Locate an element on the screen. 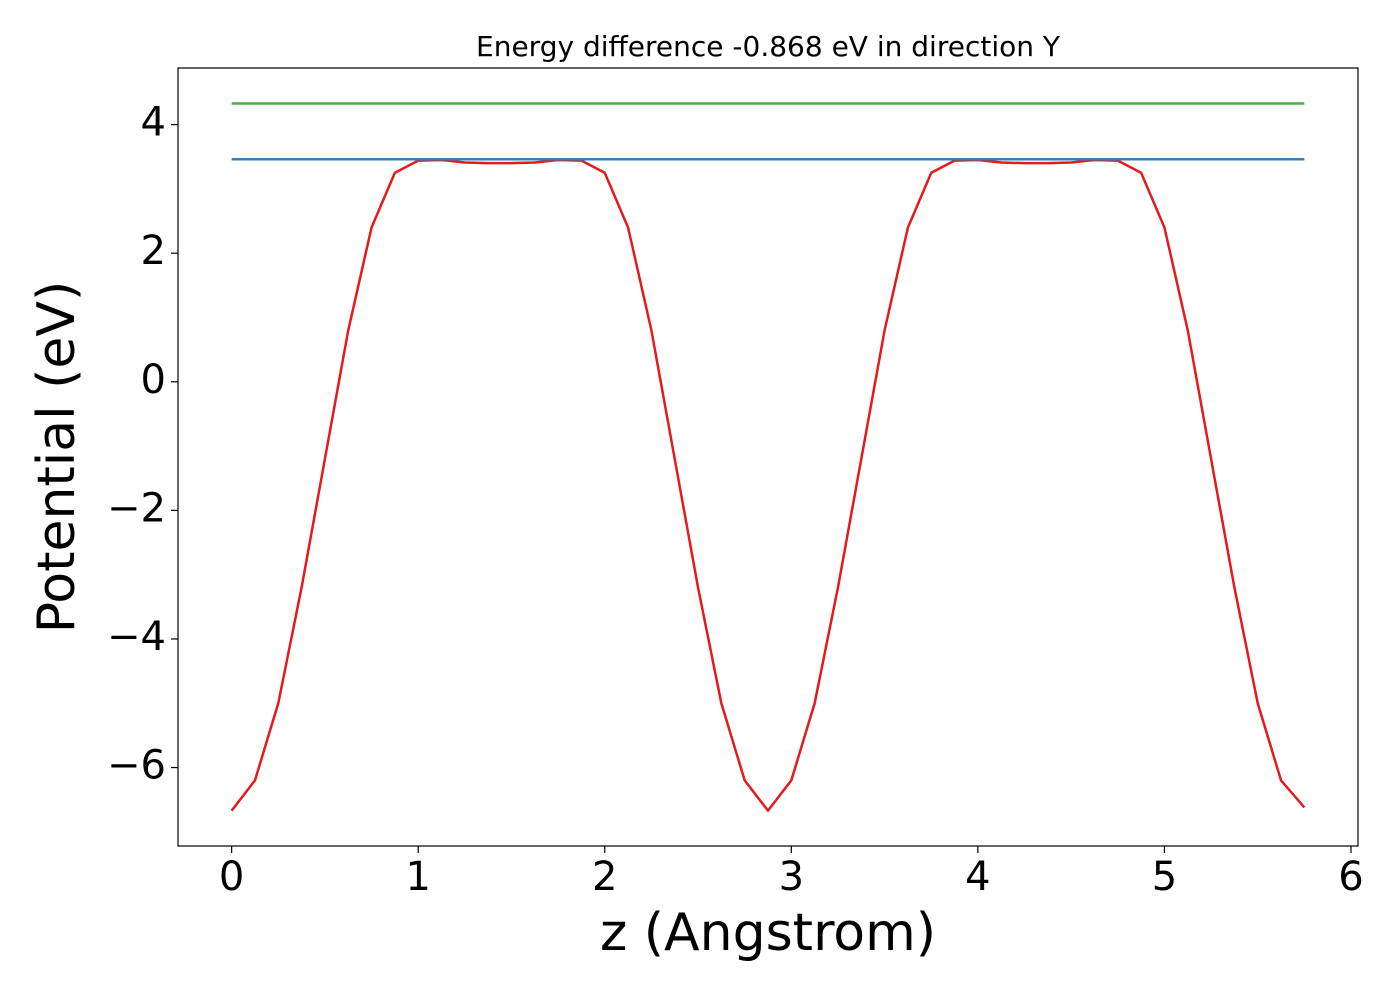 Image resolution: width=1400 pixels, height=1000 pixels. x-tick-label: 5 is located at coordinates (1164, 877).